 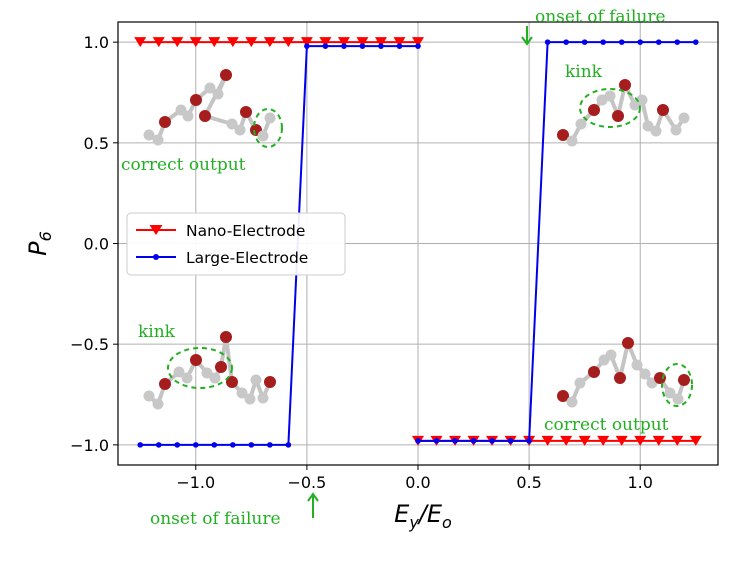 I want to click on legend: Nano-Electrode Large-Electrode, so click(x=236, y=244).